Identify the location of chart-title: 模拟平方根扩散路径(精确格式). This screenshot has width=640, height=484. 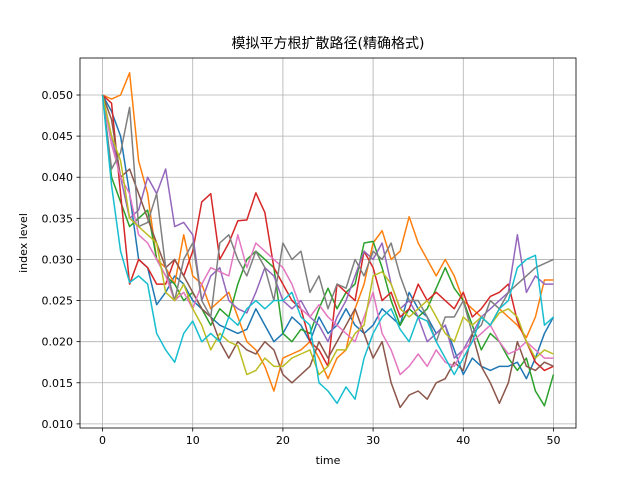
(328, 44).